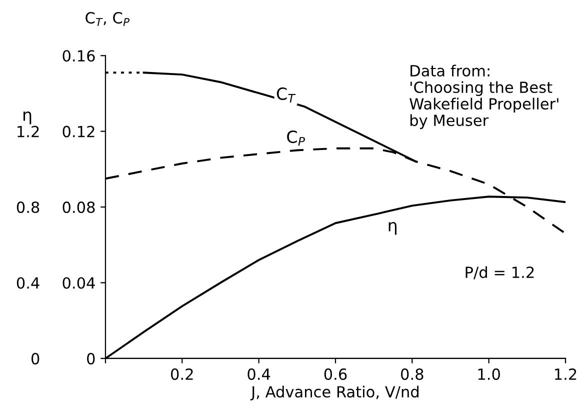 The height and width of the screenshot is (412, 586). What do you see at coordinates (334, 393) in the screenshot?
I see `x-axis-title: J, Advance Ratio, V/nd` at bounding box center [334, 393].